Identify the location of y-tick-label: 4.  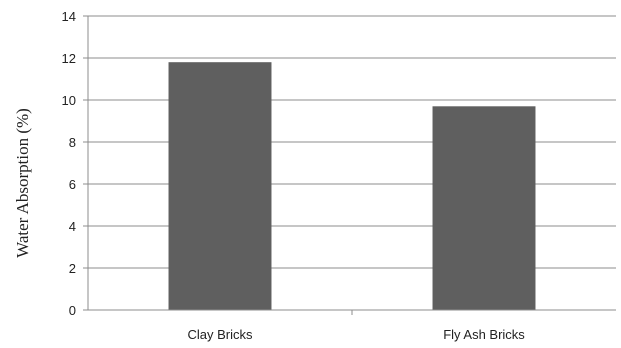
(72, 226).